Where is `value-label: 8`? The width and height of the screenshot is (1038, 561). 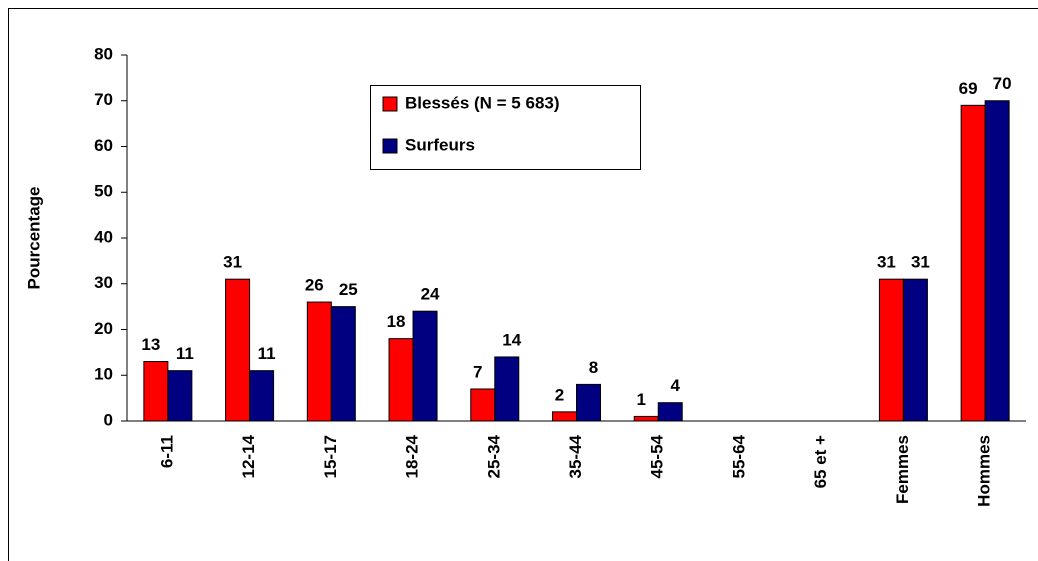 value-label: 8 is located at coordinates (593, 367).